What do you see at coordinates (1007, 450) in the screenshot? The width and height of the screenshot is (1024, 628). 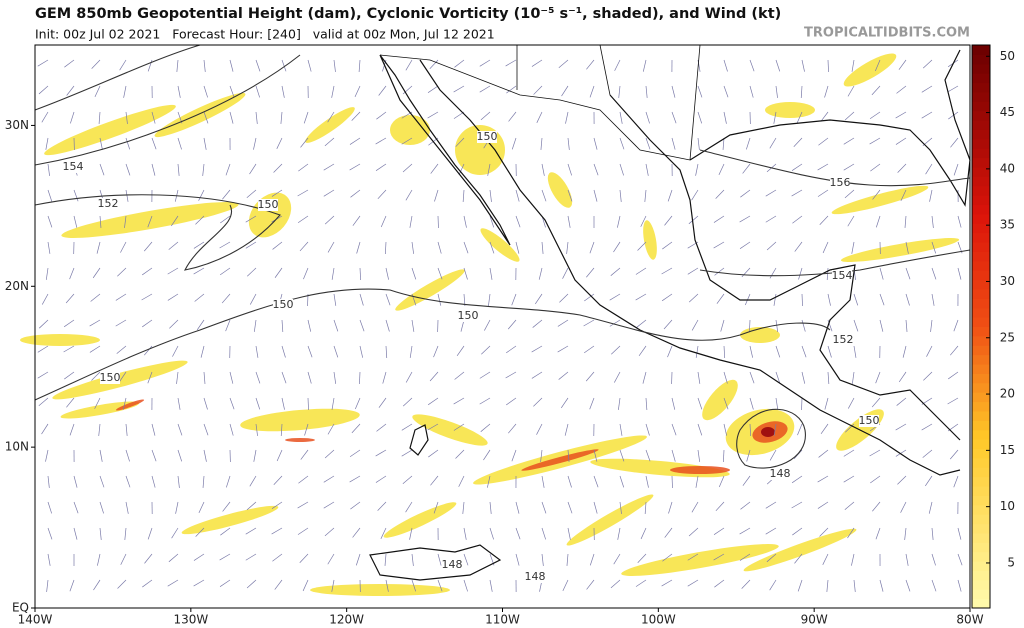 I see `colorbar-tick-label: 15` at bounding box center [1007, 450].